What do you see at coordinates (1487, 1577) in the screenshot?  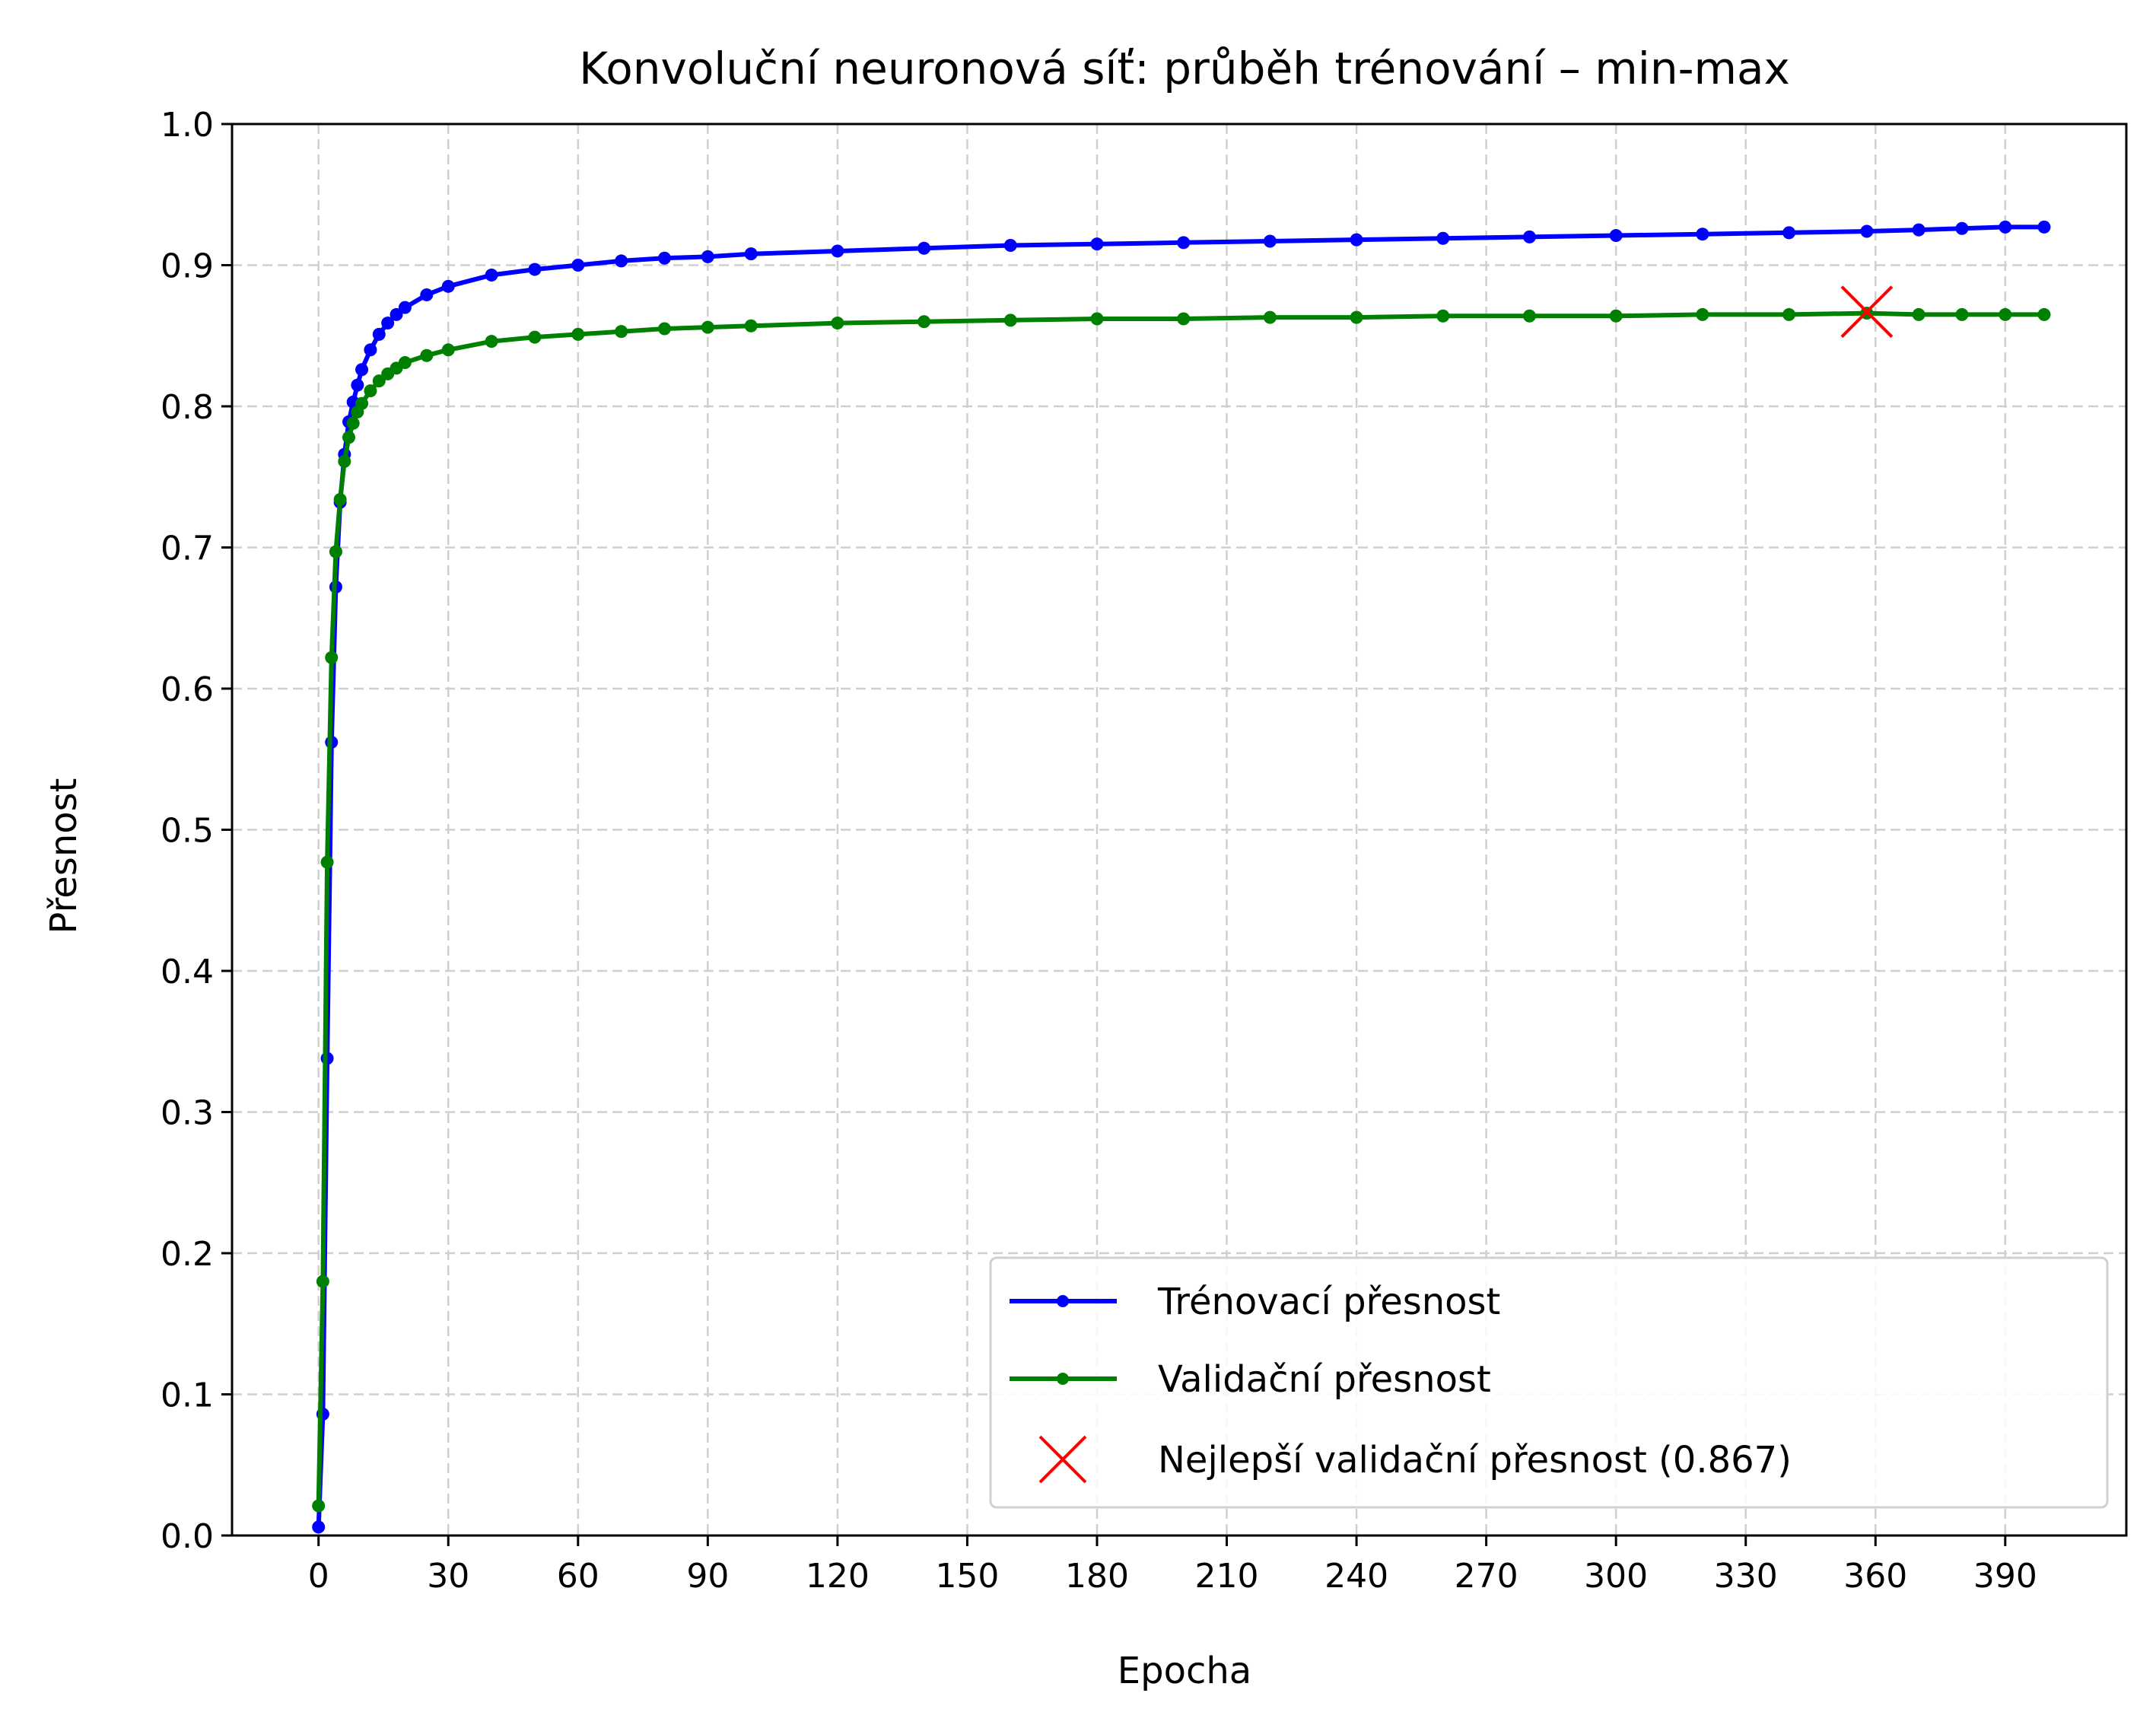 I see `x-tick-label: 270` at bounding box center [1487, 1577].